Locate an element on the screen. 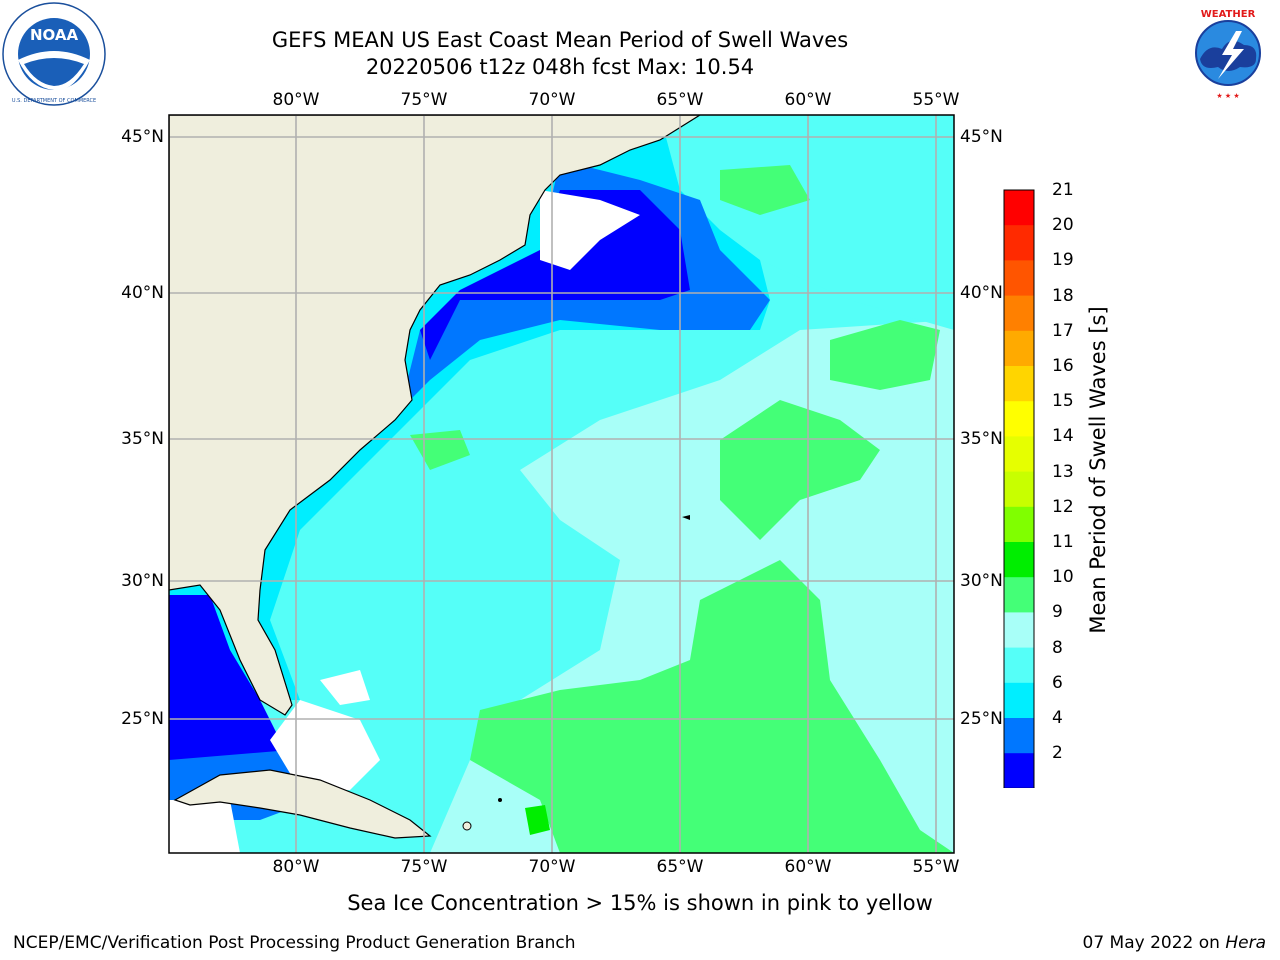  colorbar-title: Mean Period of Swell Waves [s] is located at coordinates (1098, 470).